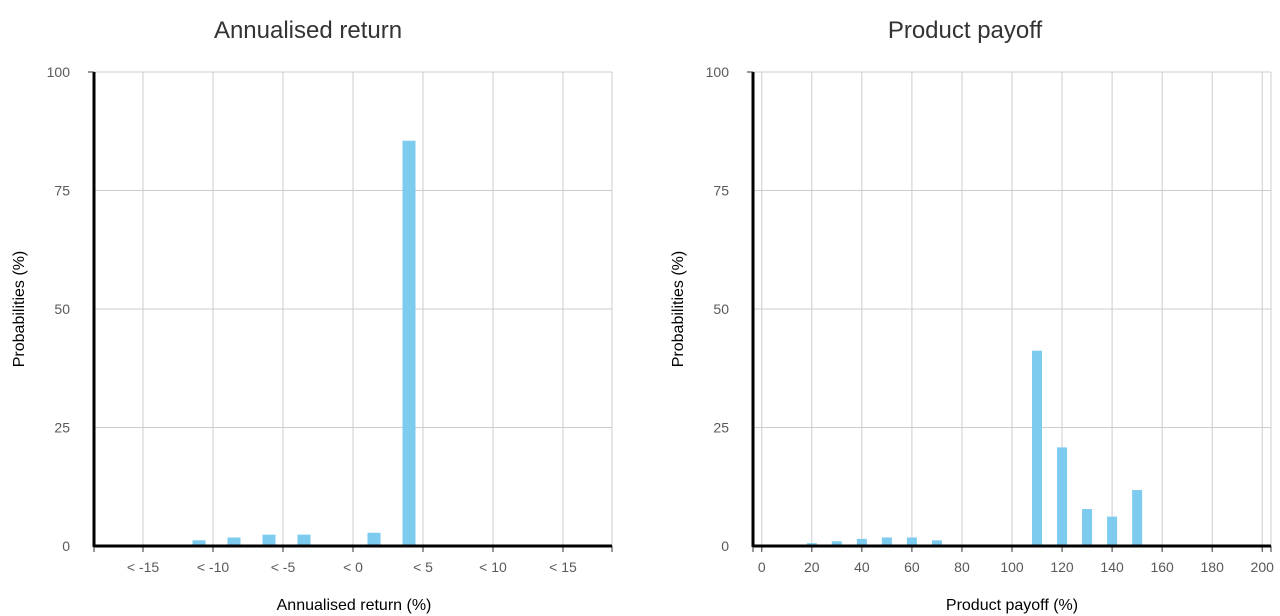 The image size is (1280, 616). I want to click on x-tick-label: 140, so click(1112, 567).